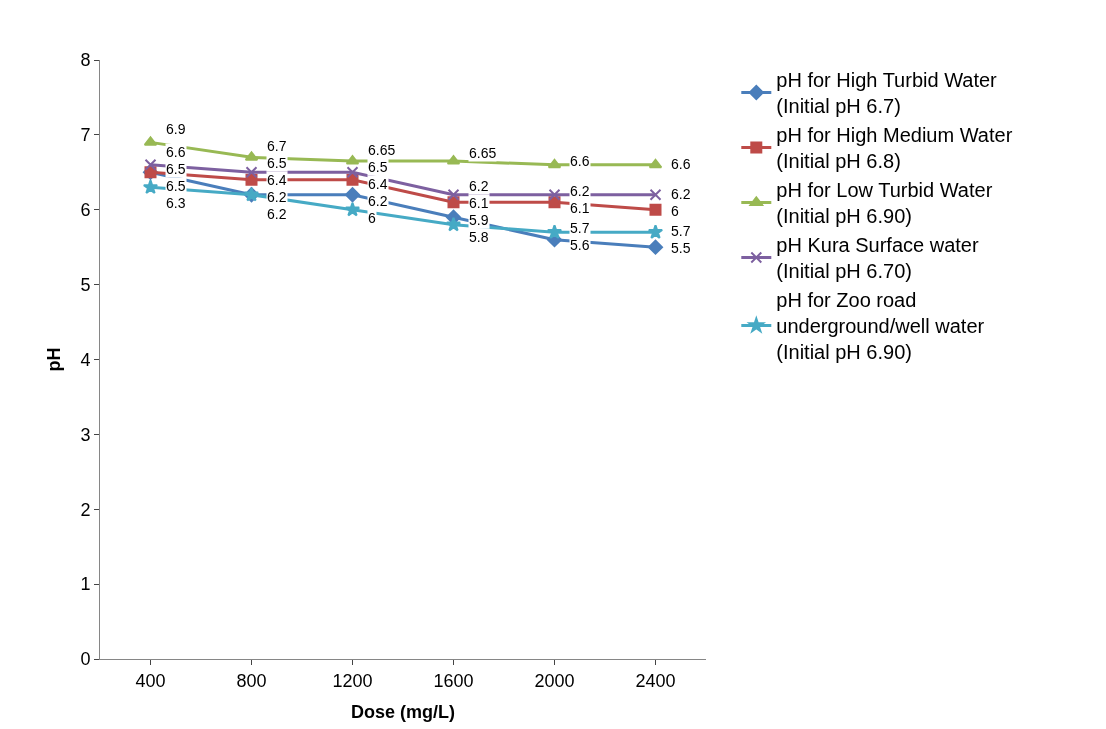 The width and height of the screenshot is (1106, 729). What do you see at coordinates (880, 326) in the screenshot?
I see `legend-label: pH for Zoo road underground/well water (Initial pH 6.90)` at bounding box center [880, 326].